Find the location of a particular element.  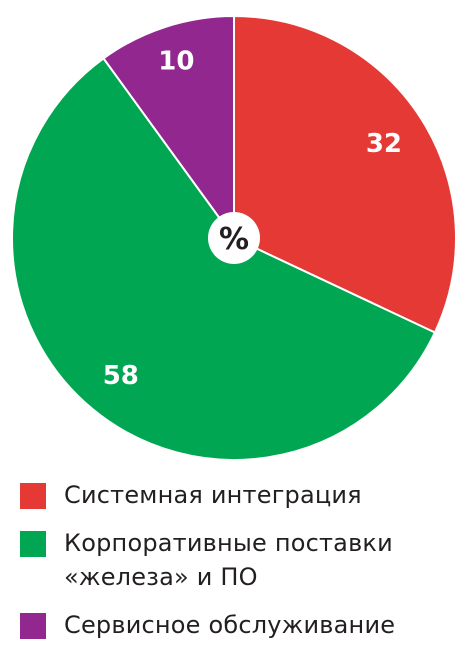

center-badge is located at coordinates (234, 238).